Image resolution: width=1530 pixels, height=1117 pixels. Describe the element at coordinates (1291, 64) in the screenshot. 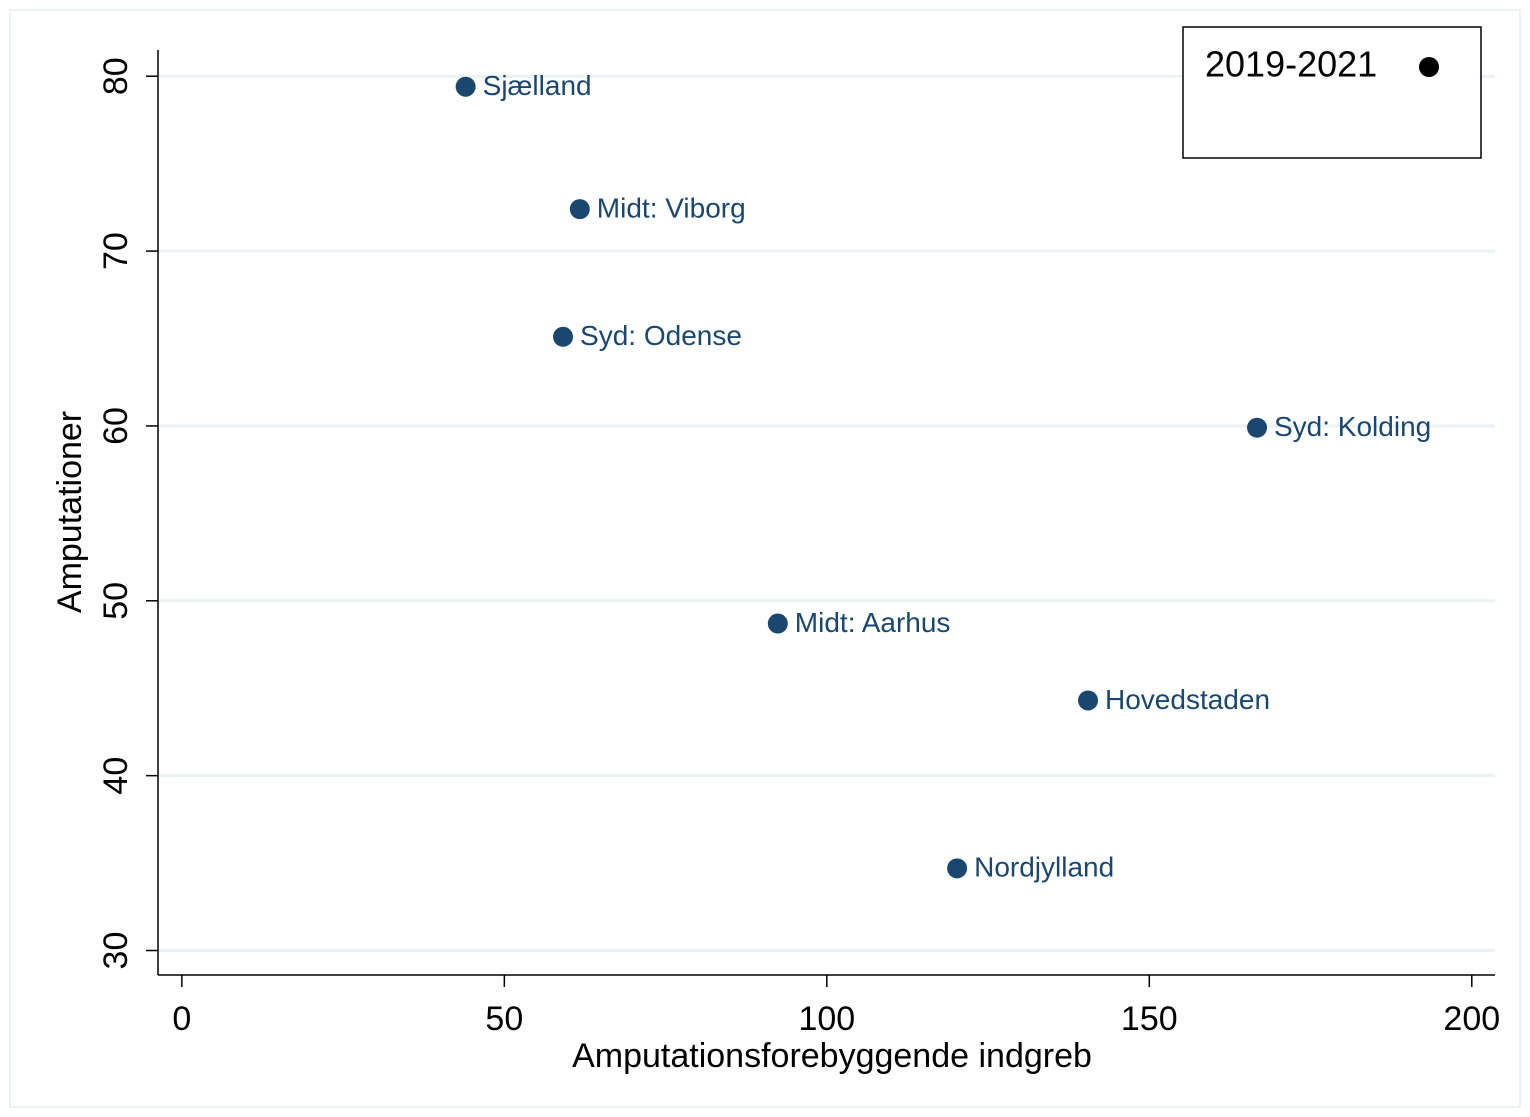

I see `legend-label: 2019-2021` at that location.